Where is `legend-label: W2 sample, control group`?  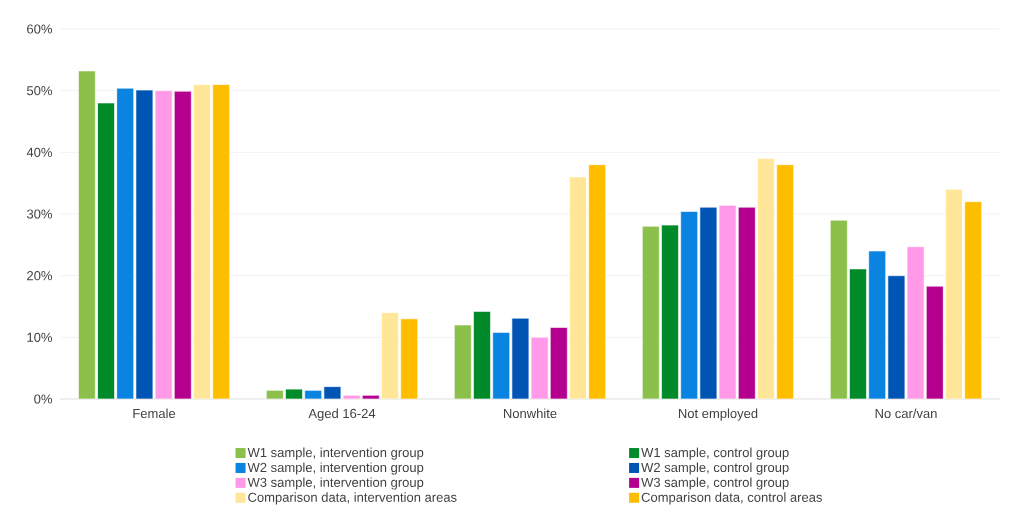 legend-label: W2 sample, control group is located at coordinates (715, 468).